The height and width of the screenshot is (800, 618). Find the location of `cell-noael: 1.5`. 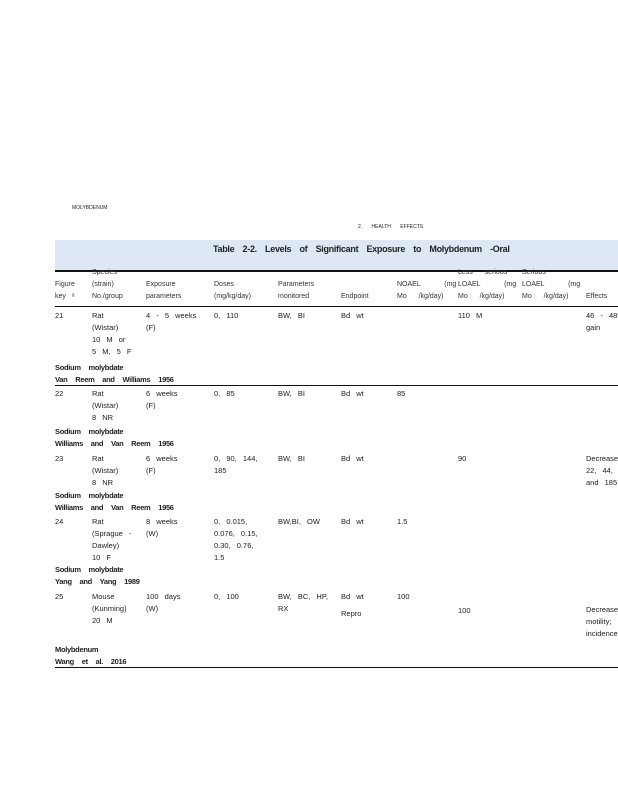

cell-noael: 1.5 is located at coordinates (402, 521).